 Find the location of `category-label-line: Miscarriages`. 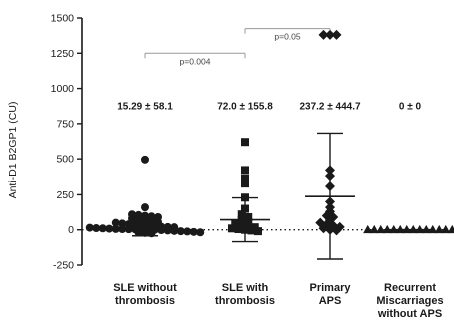

category-label-line: Miscarriages is located at coordinates (409, 301).